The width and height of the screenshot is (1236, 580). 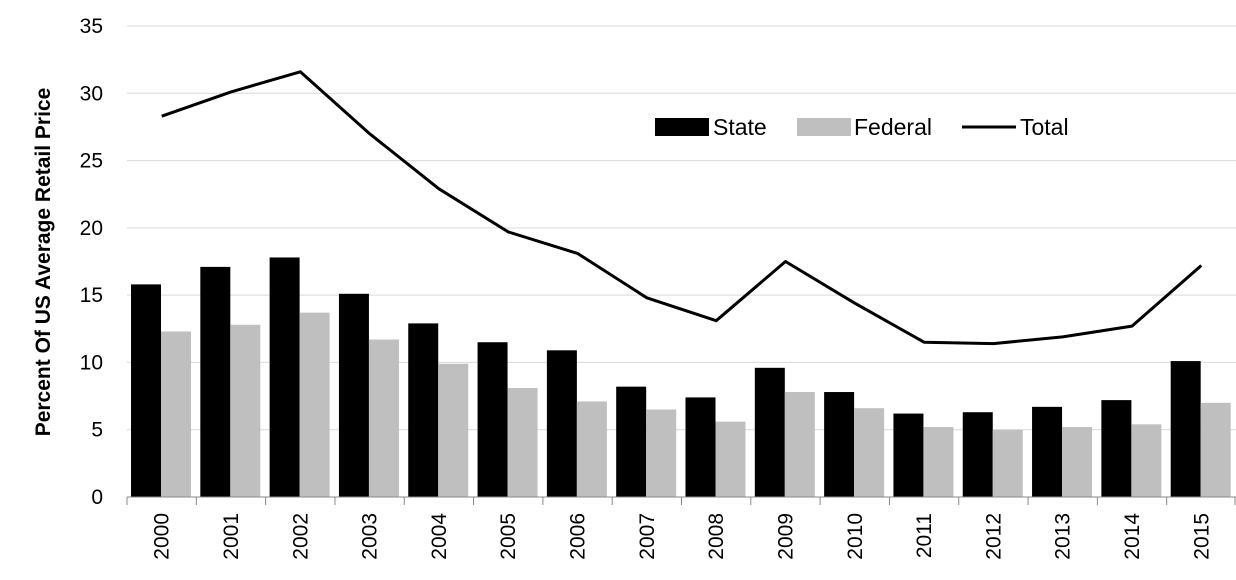 What do you see at coordinates (1044, 127) in the screenshot?
I see `legend-label-total: Total` at bounding box center [1044, 127].